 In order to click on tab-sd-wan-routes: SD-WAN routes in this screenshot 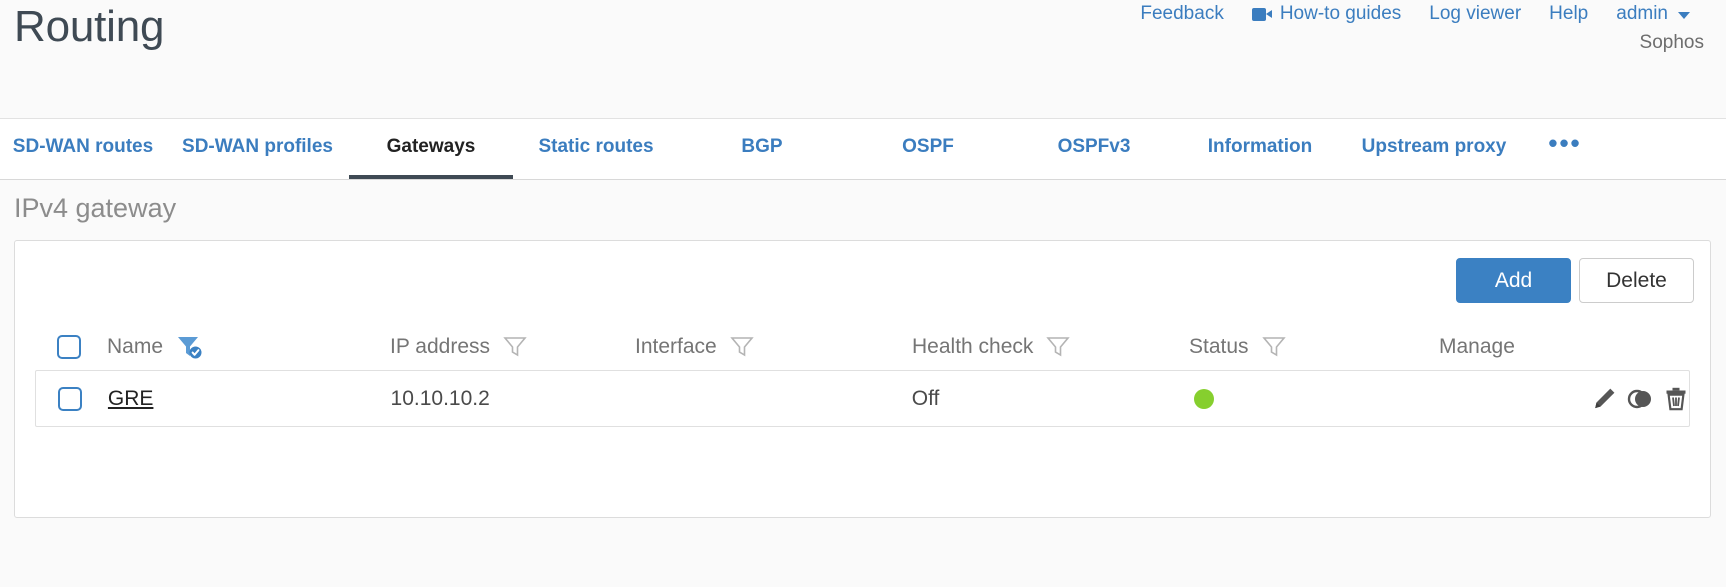, I will do `click(83, 146)`.